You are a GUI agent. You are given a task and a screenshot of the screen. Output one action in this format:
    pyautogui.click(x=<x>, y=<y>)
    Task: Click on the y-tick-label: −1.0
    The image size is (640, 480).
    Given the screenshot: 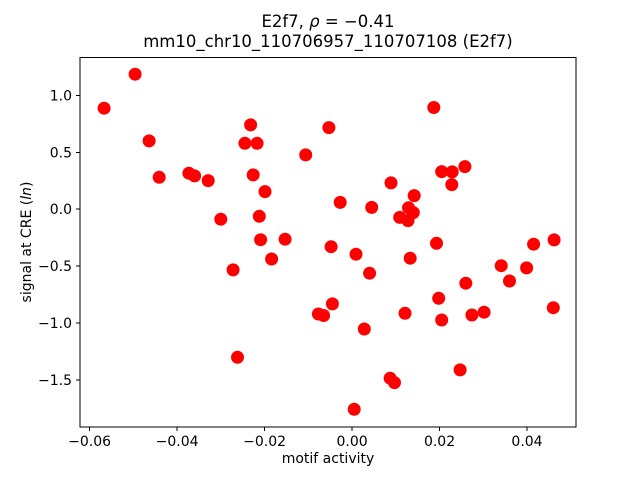 What is the action you would take?
    pyautogui.click(x=55, y=324)
    